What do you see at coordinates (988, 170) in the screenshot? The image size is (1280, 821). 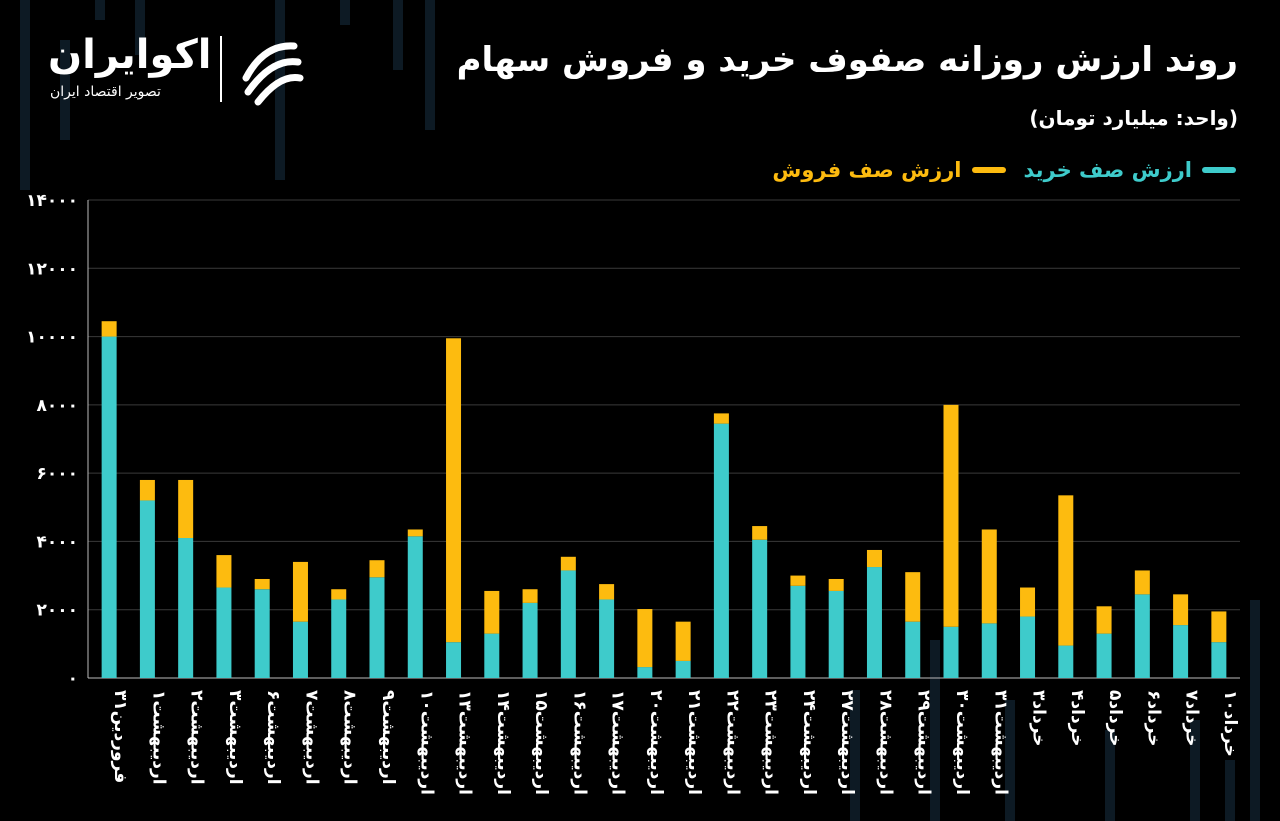 I see `legend-swatch-sell` at bounding box center [988, 170].